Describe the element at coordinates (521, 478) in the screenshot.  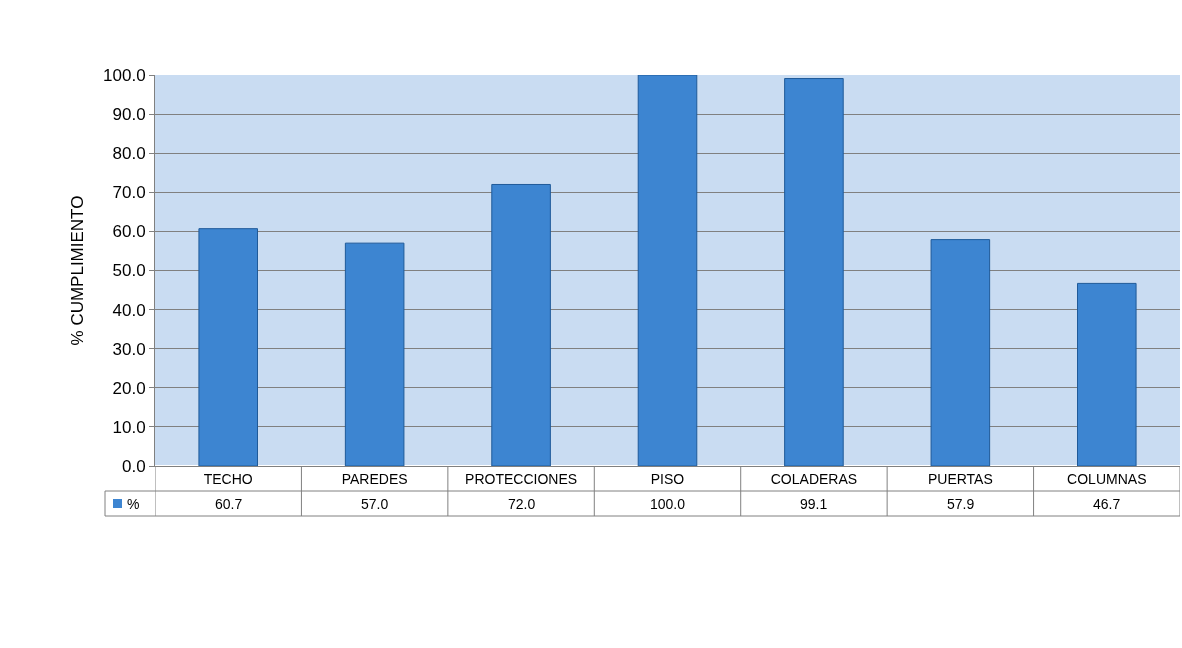
I see `x-tick-label: PROTECCIONES` at that location.